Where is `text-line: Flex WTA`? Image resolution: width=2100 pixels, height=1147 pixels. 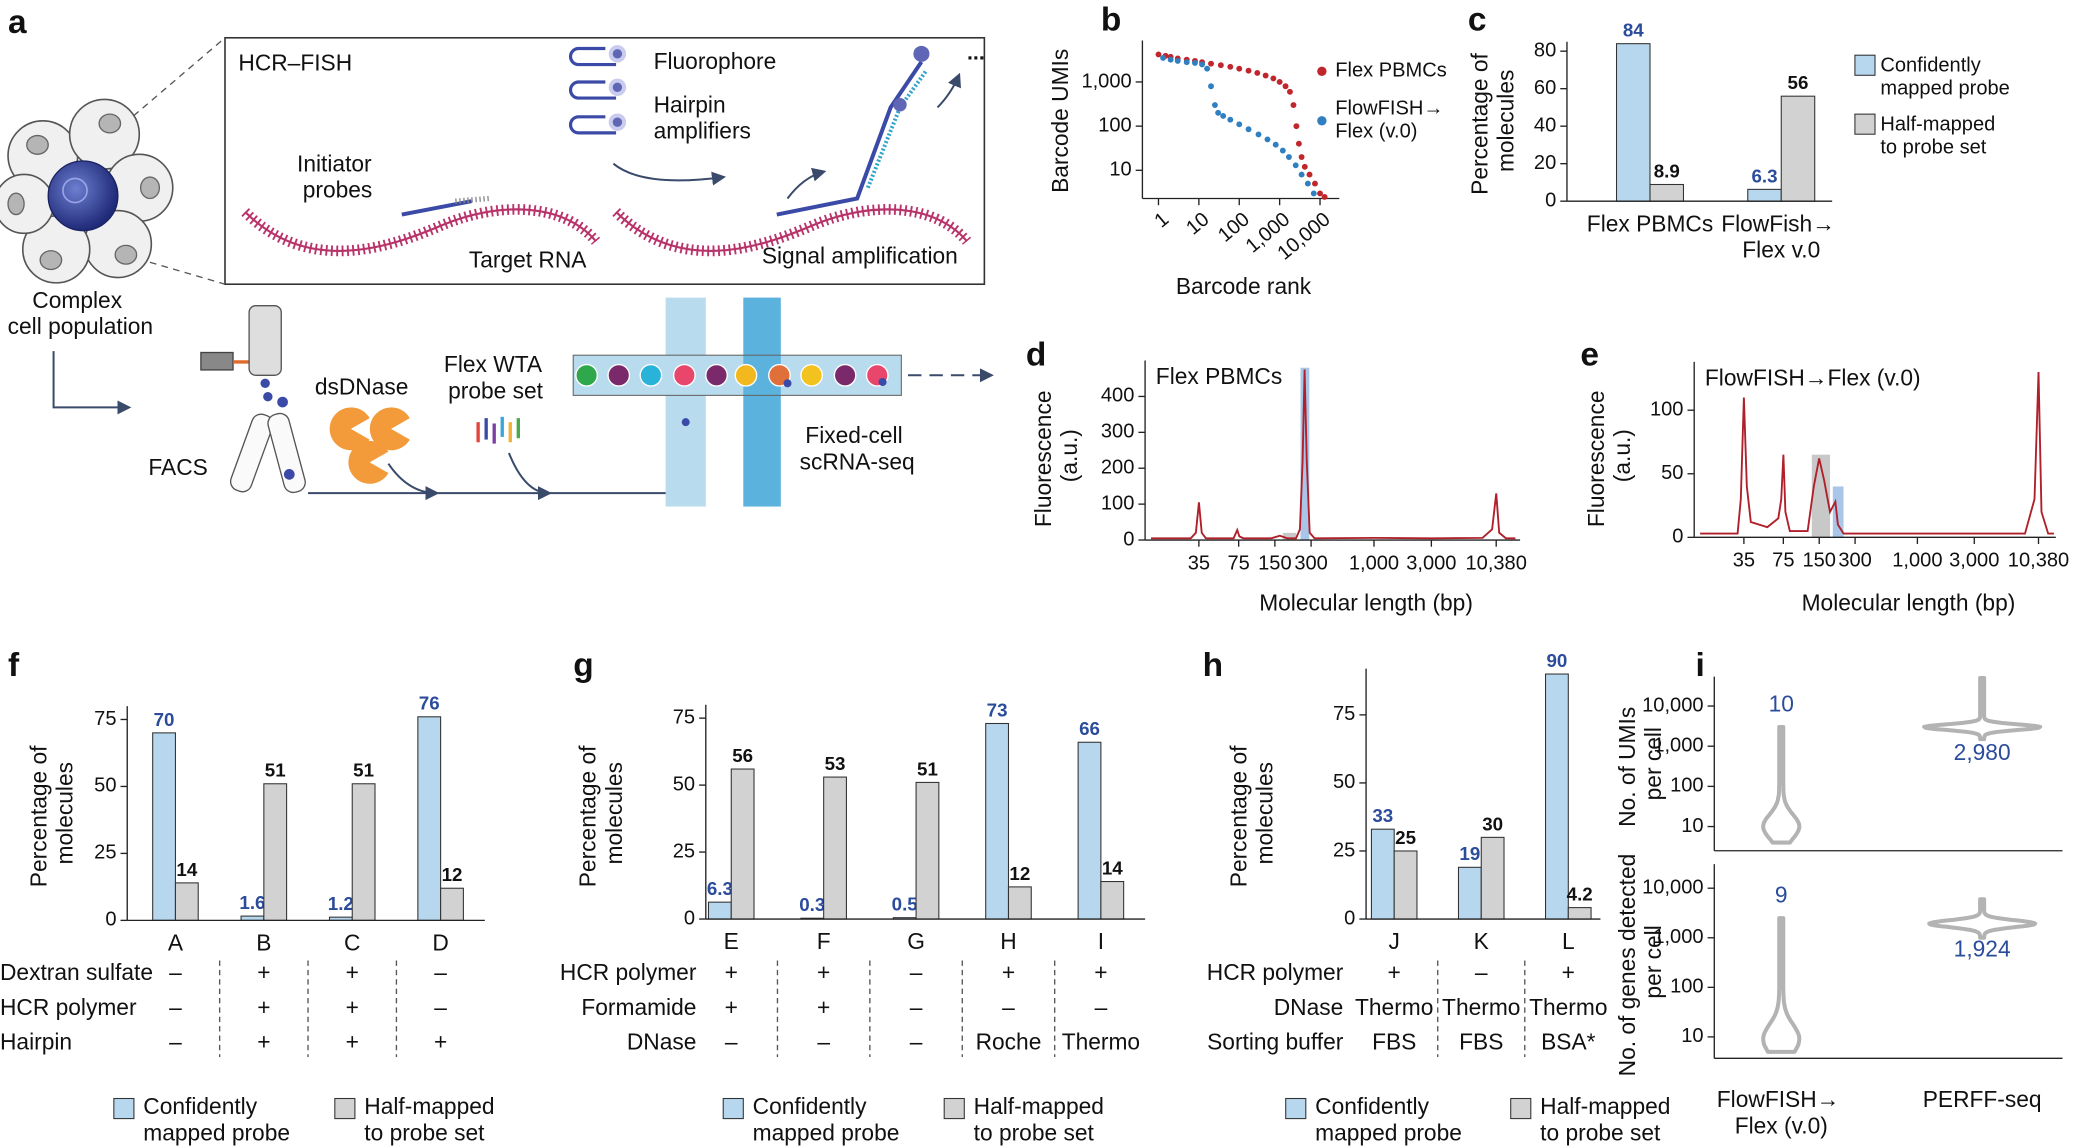
text-line: Flex WTA is located at coordinates (495, 364).